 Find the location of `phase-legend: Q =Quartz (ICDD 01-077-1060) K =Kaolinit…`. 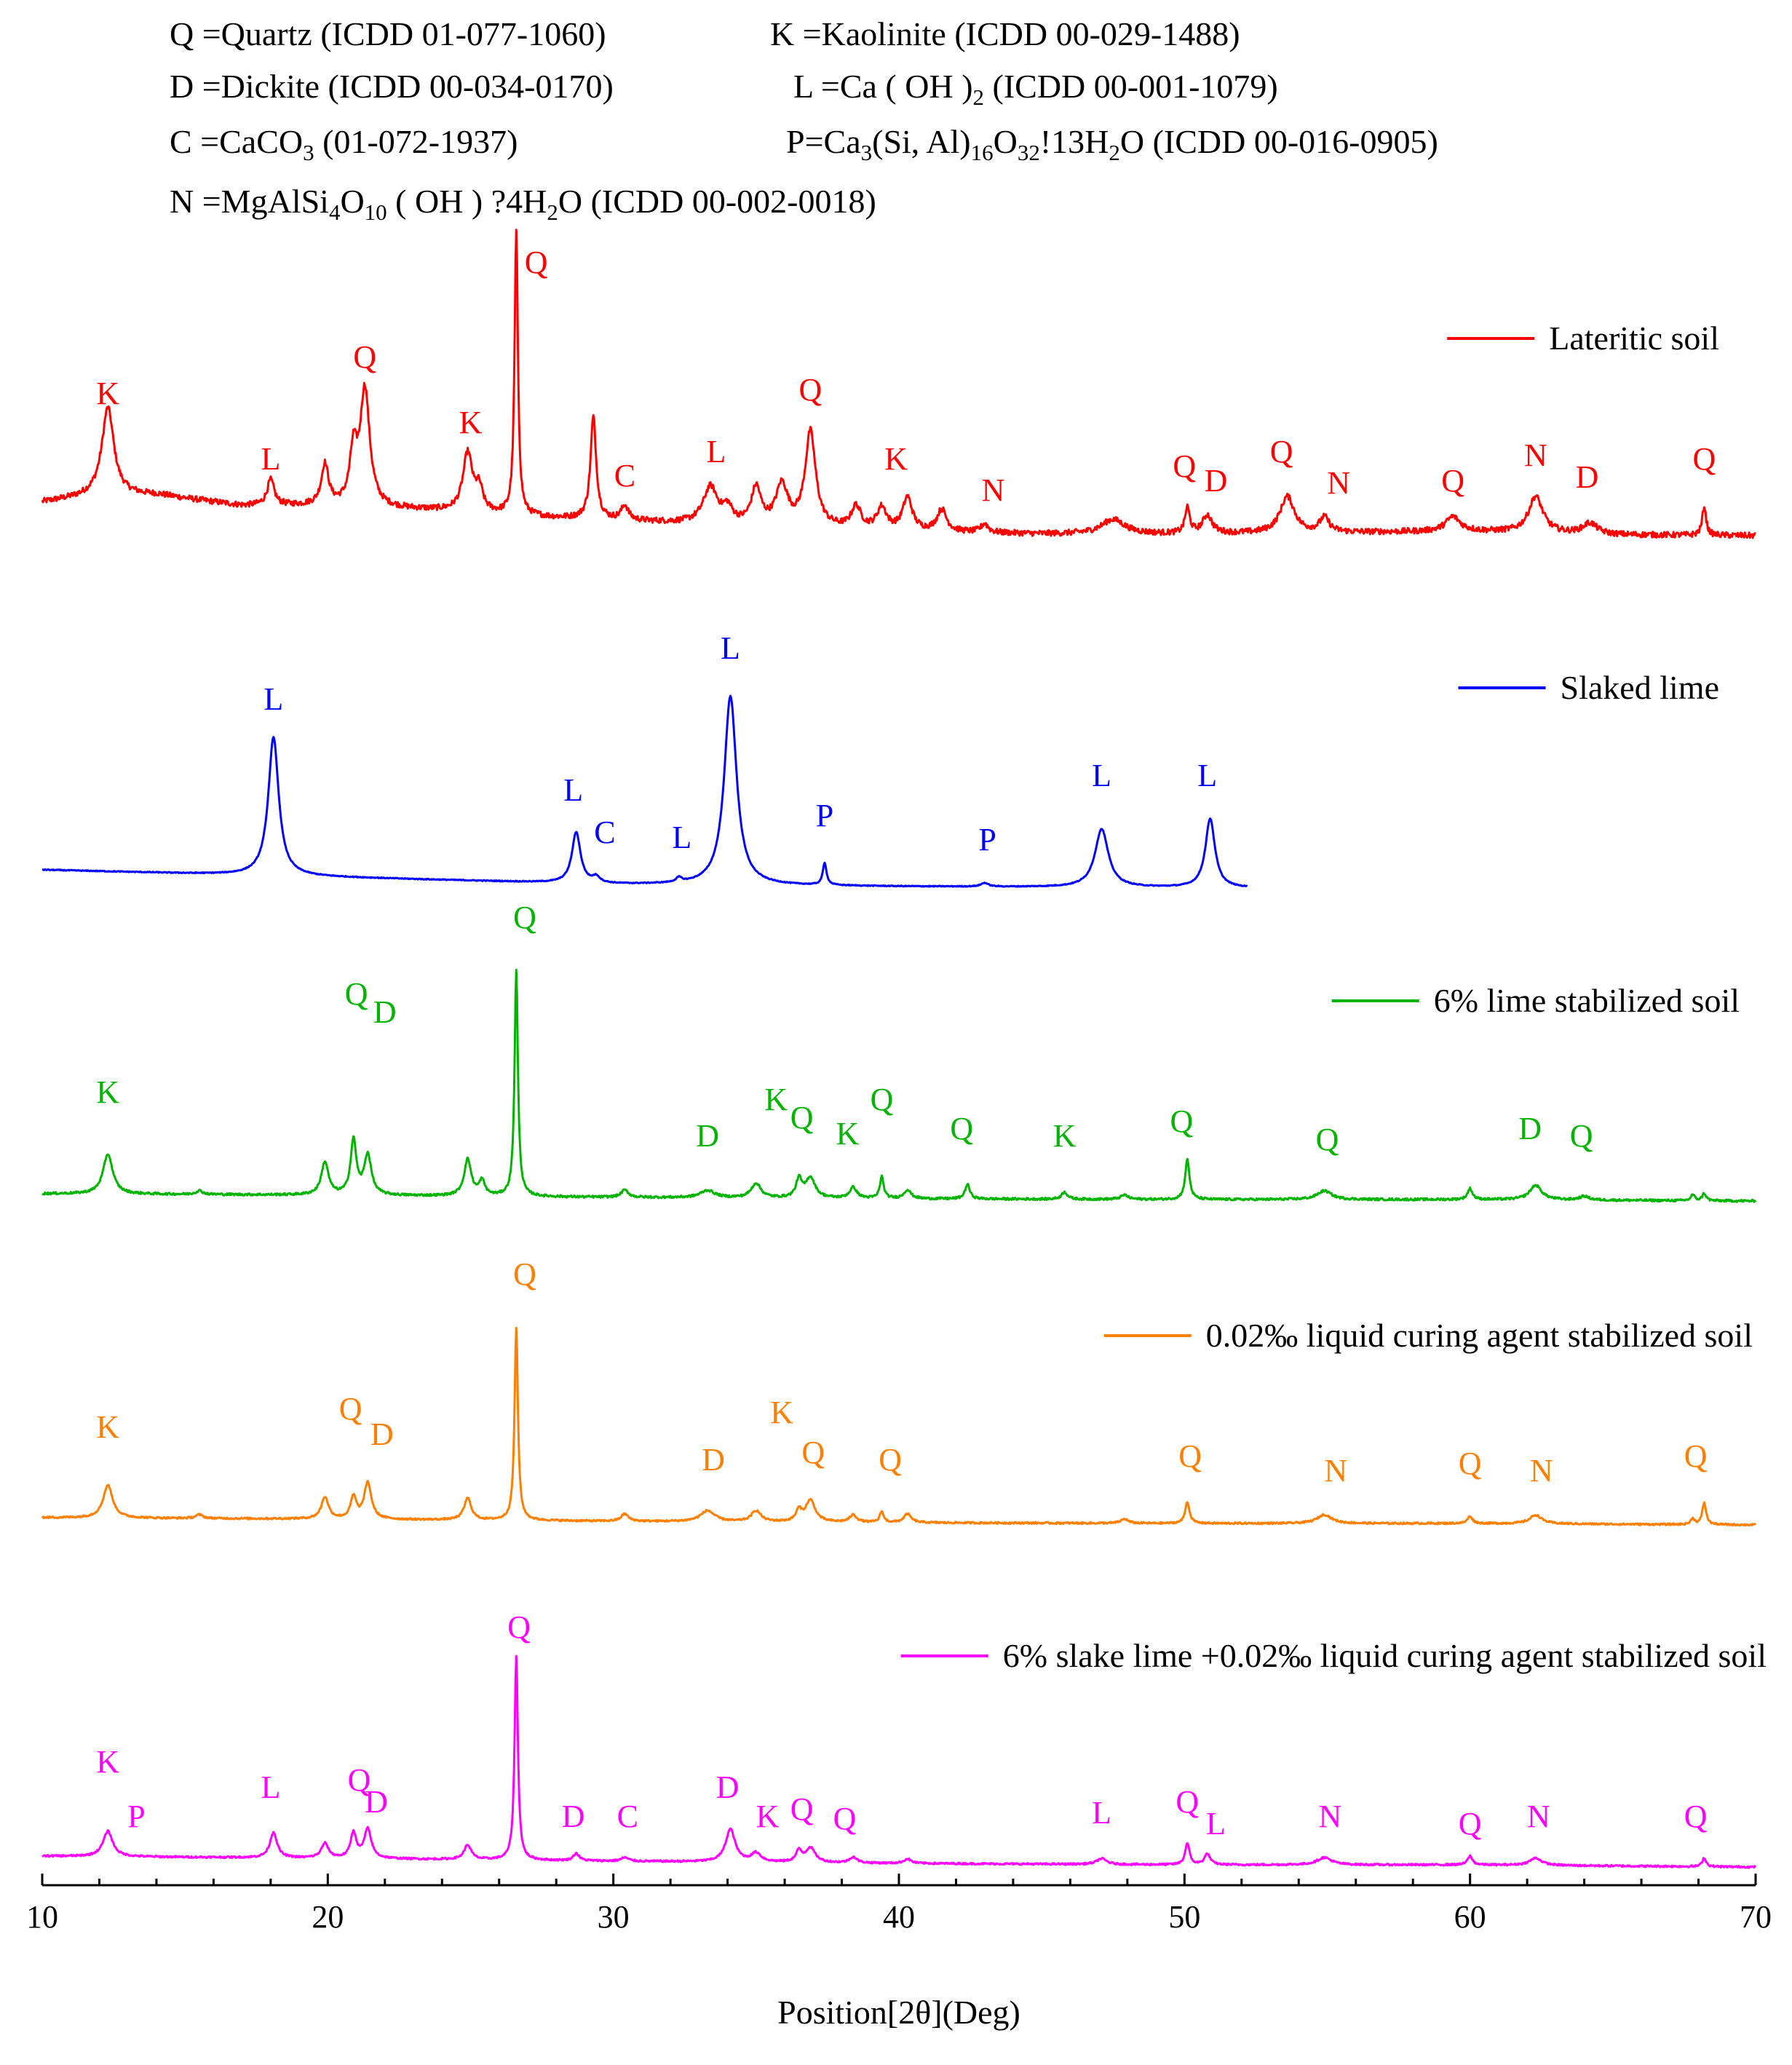

phase-legend: Q =Quartz (ICDD 01-077-1060) K =Kaolinit… is located at coordinates (896, 120).